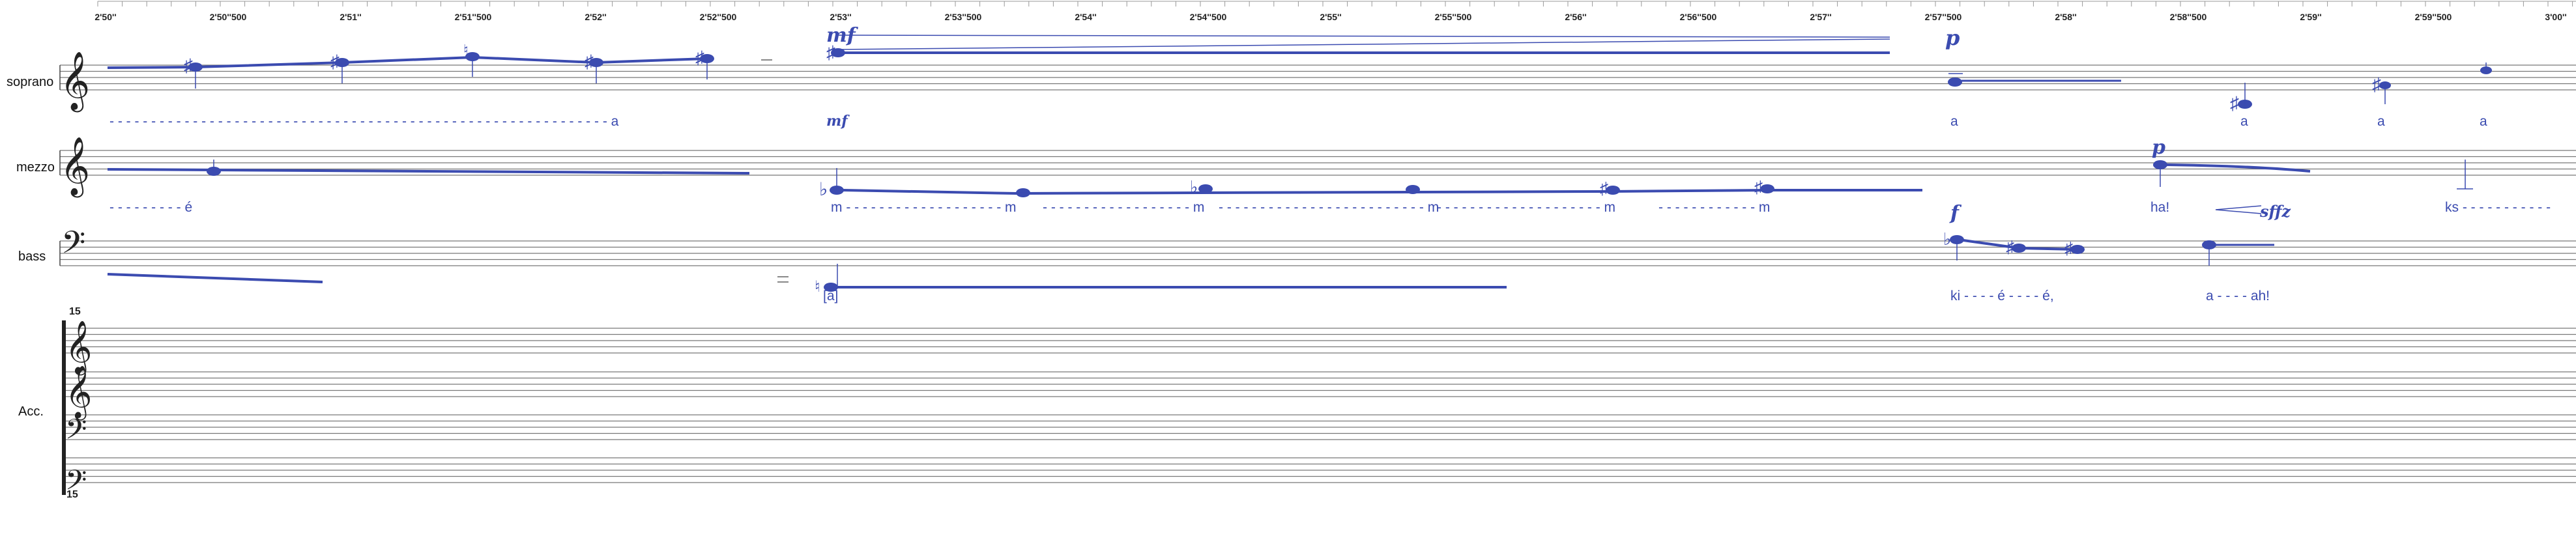  I want to click on lyric: - - - - - - - - - - - - - - - - - - m, so click(1123, 207).